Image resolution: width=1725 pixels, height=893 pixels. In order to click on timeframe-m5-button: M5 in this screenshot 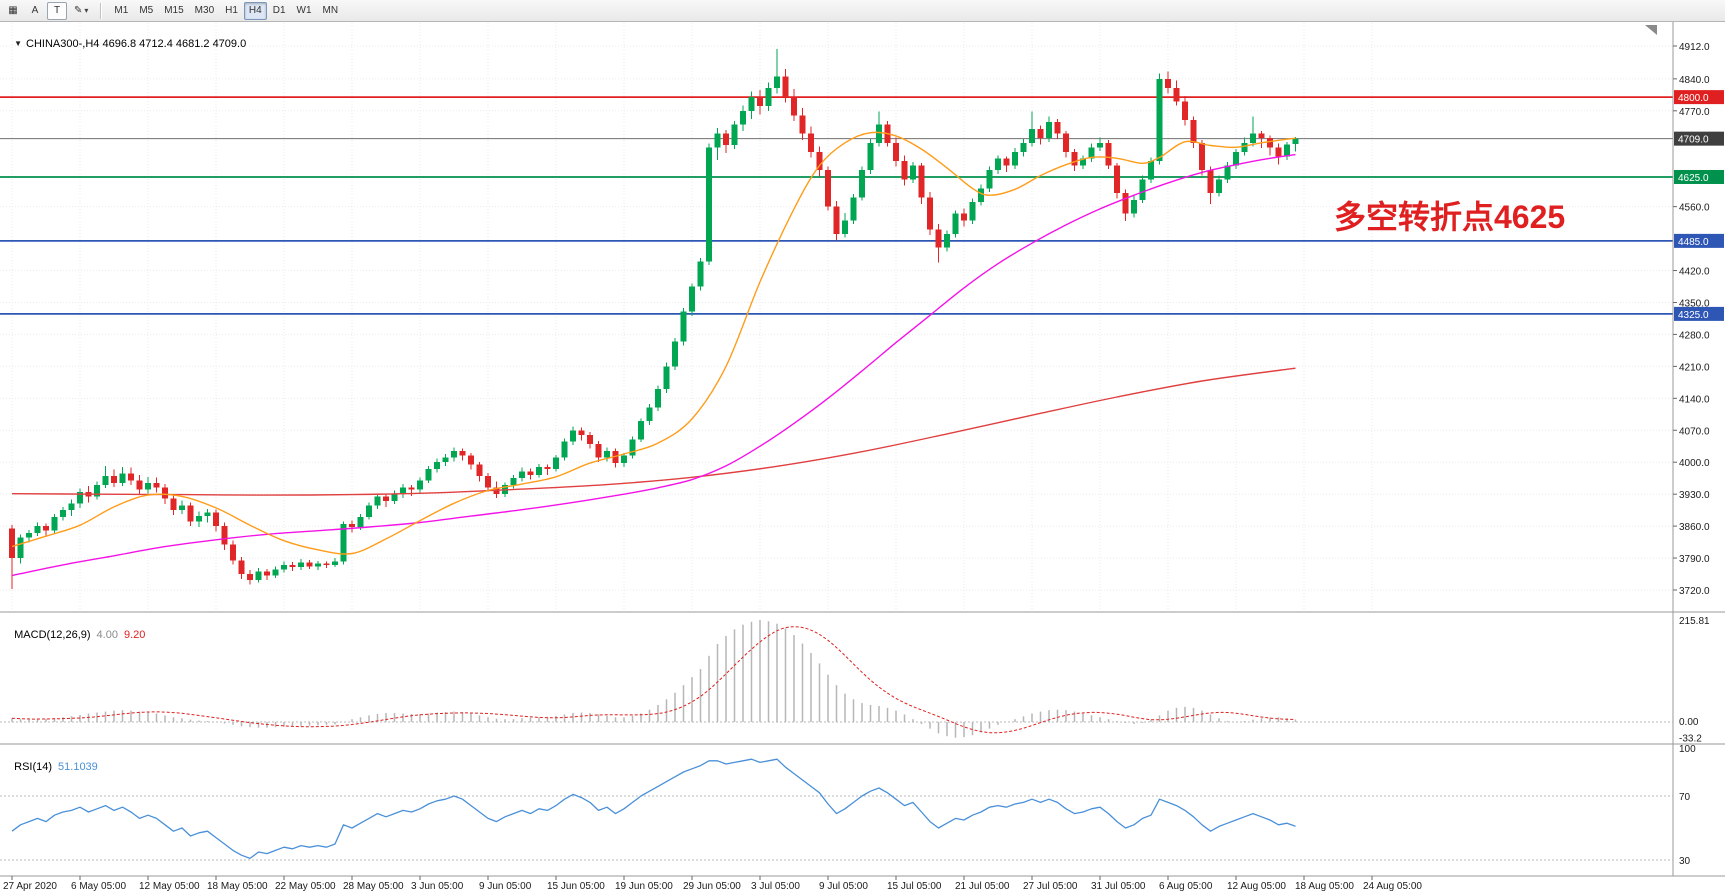, I will do `click(146, 11)`.